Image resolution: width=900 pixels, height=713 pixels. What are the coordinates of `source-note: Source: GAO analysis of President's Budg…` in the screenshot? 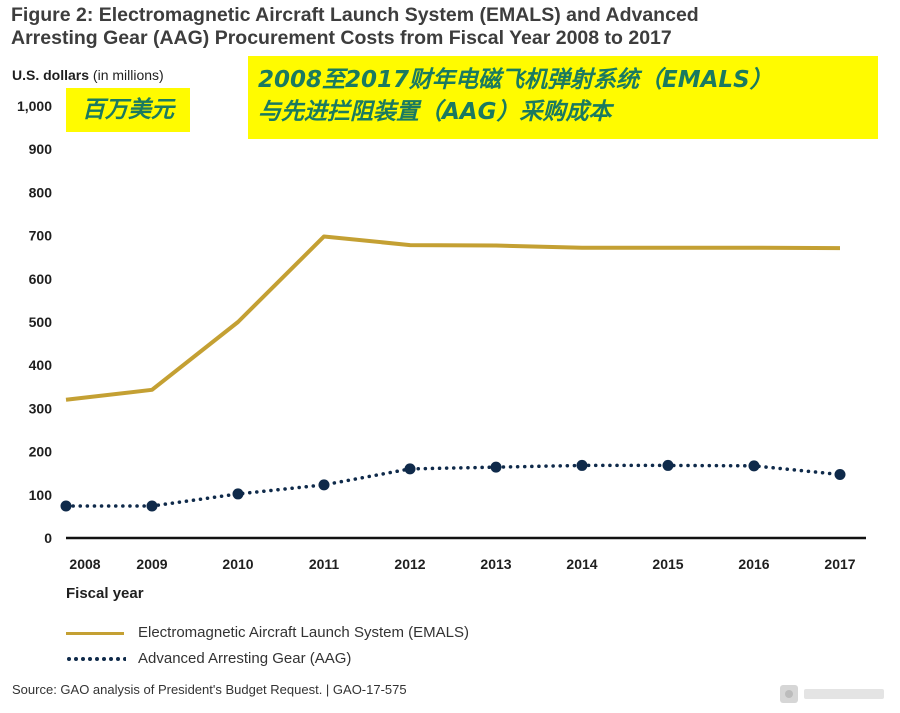 It's located at (209, 689).